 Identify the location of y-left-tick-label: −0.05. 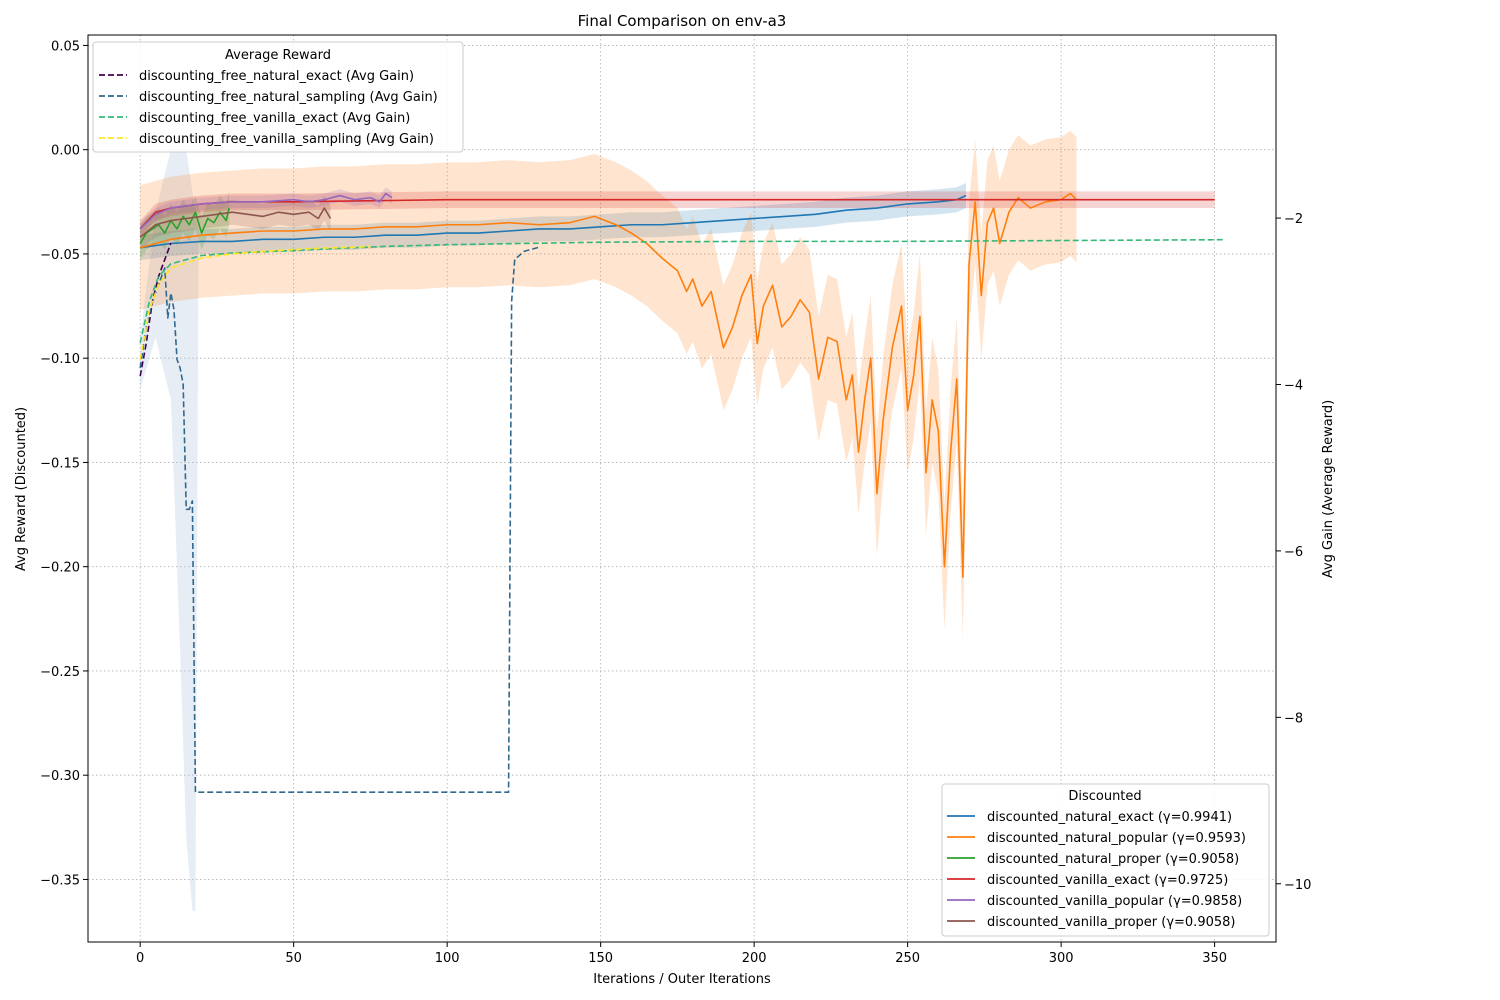
(60, 255).